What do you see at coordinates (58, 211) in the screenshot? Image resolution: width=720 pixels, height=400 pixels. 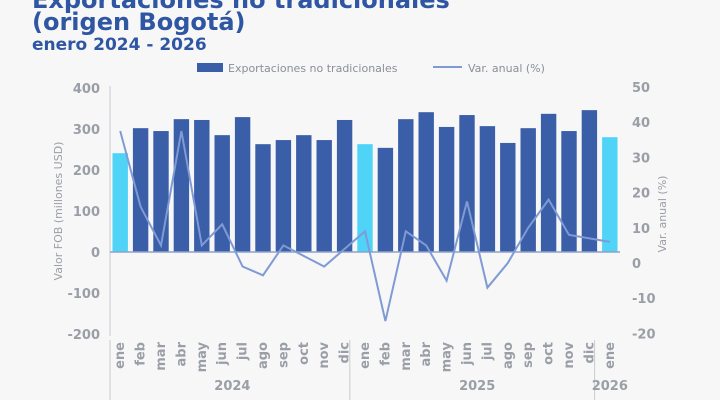 I see `y-axis-title: Valor FOB (millones USD)` at bounding box center [58, 211].